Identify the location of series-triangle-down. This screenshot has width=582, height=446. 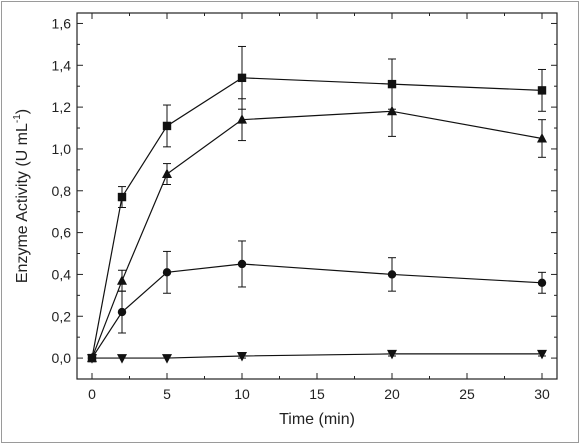
(317, 356).